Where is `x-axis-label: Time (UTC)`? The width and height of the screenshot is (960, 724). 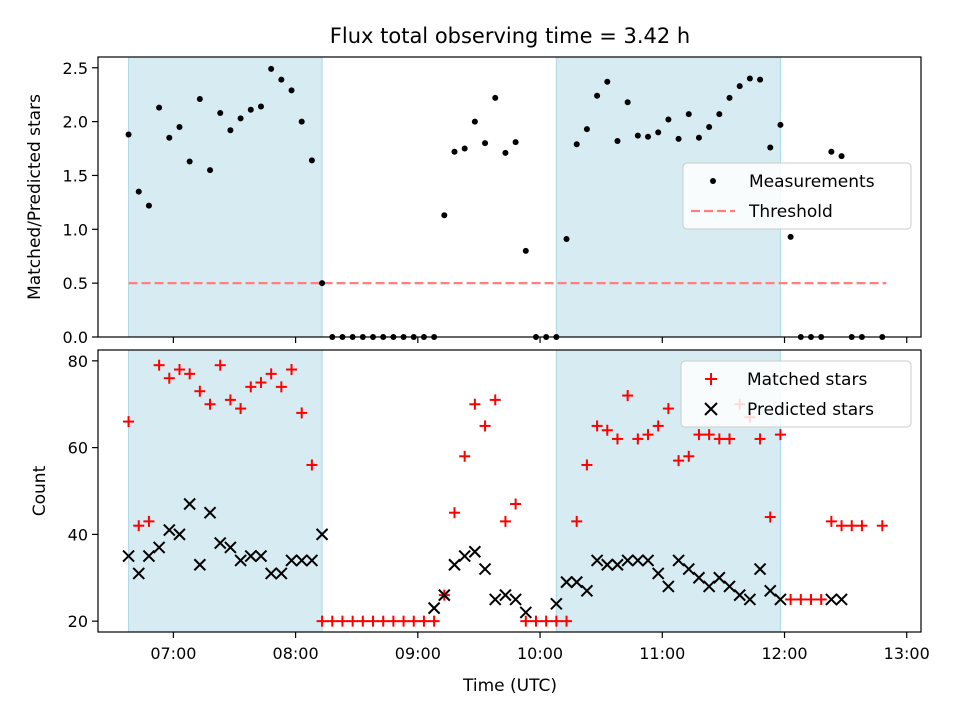
x-axis-label: Time (UTC) is located at coordinates (509, 686).